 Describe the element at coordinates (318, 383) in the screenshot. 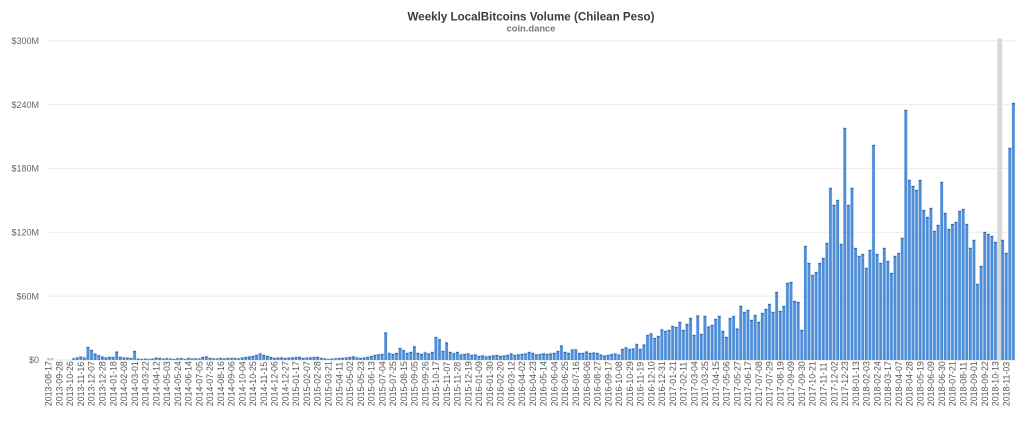

I see `svg-text: 2015-02-28` at that location.